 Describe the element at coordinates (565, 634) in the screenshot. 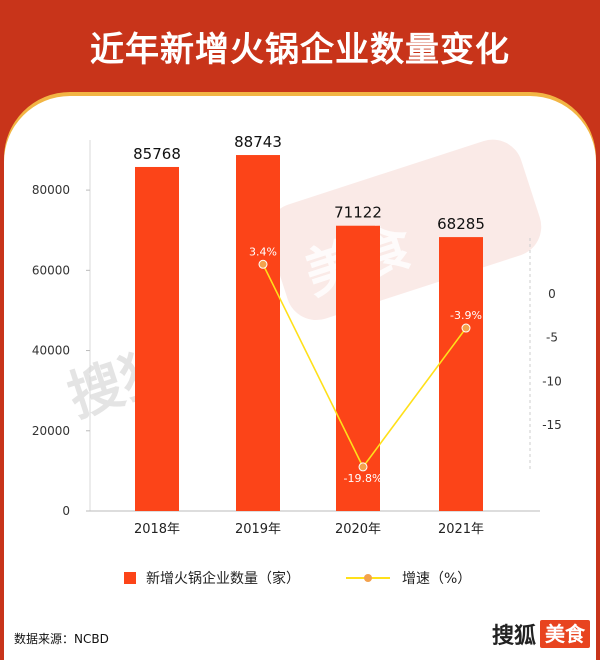

I see `logo-box-text: 美食` at that location.